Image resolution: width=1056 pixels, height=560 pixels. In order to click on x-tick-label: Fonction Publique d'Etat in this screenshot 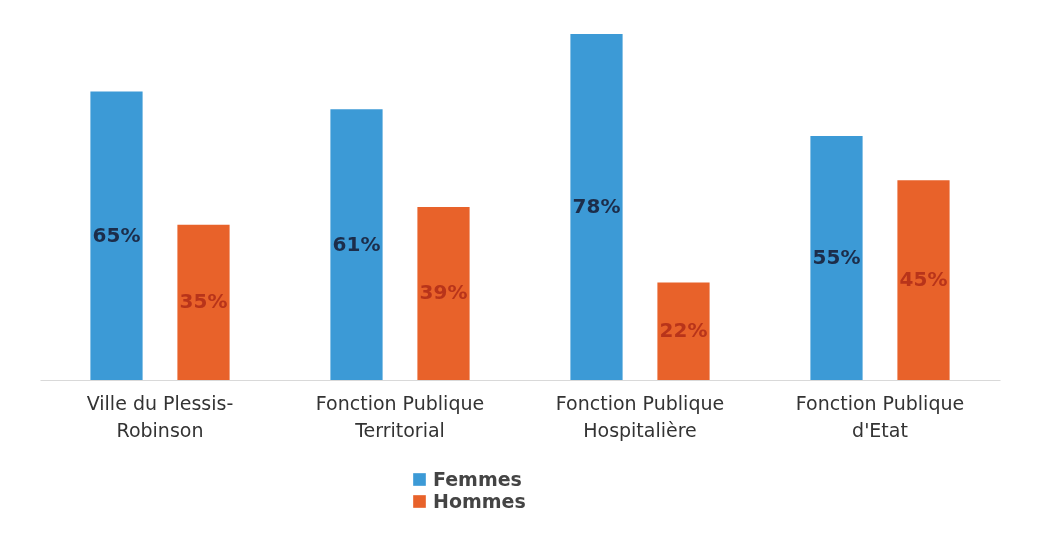, I will do `click(880, 416)`.